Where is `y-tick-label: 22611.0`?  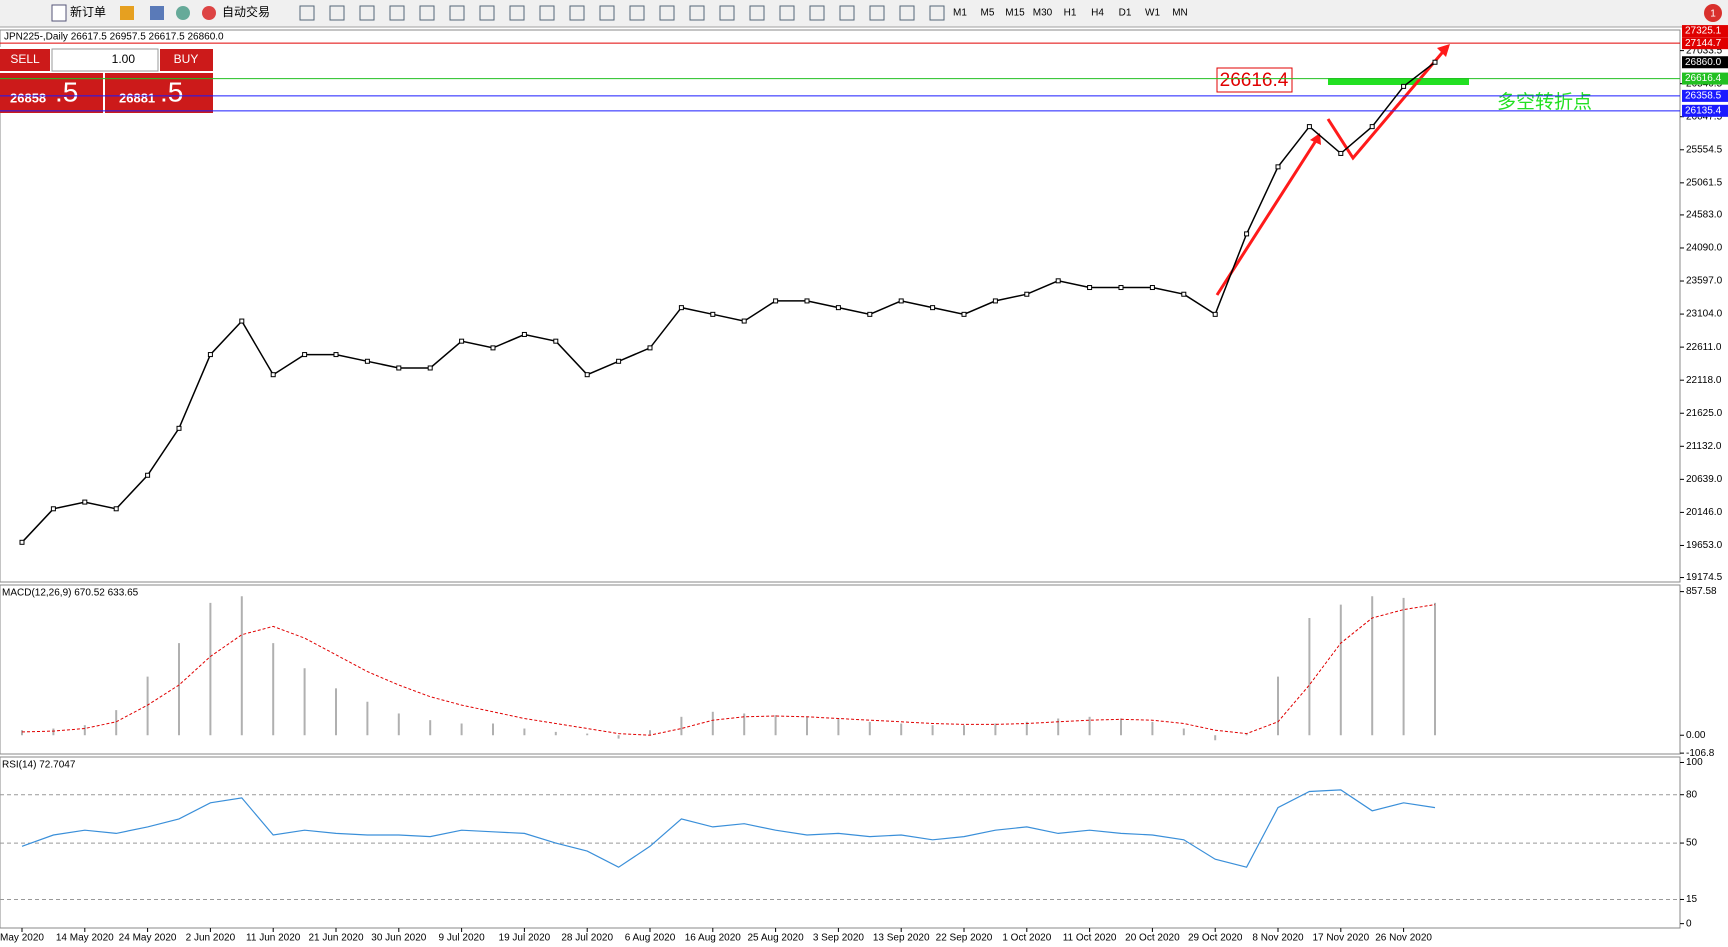
y-tick-label: 22611.0 is located at coordinates (1704, 347).